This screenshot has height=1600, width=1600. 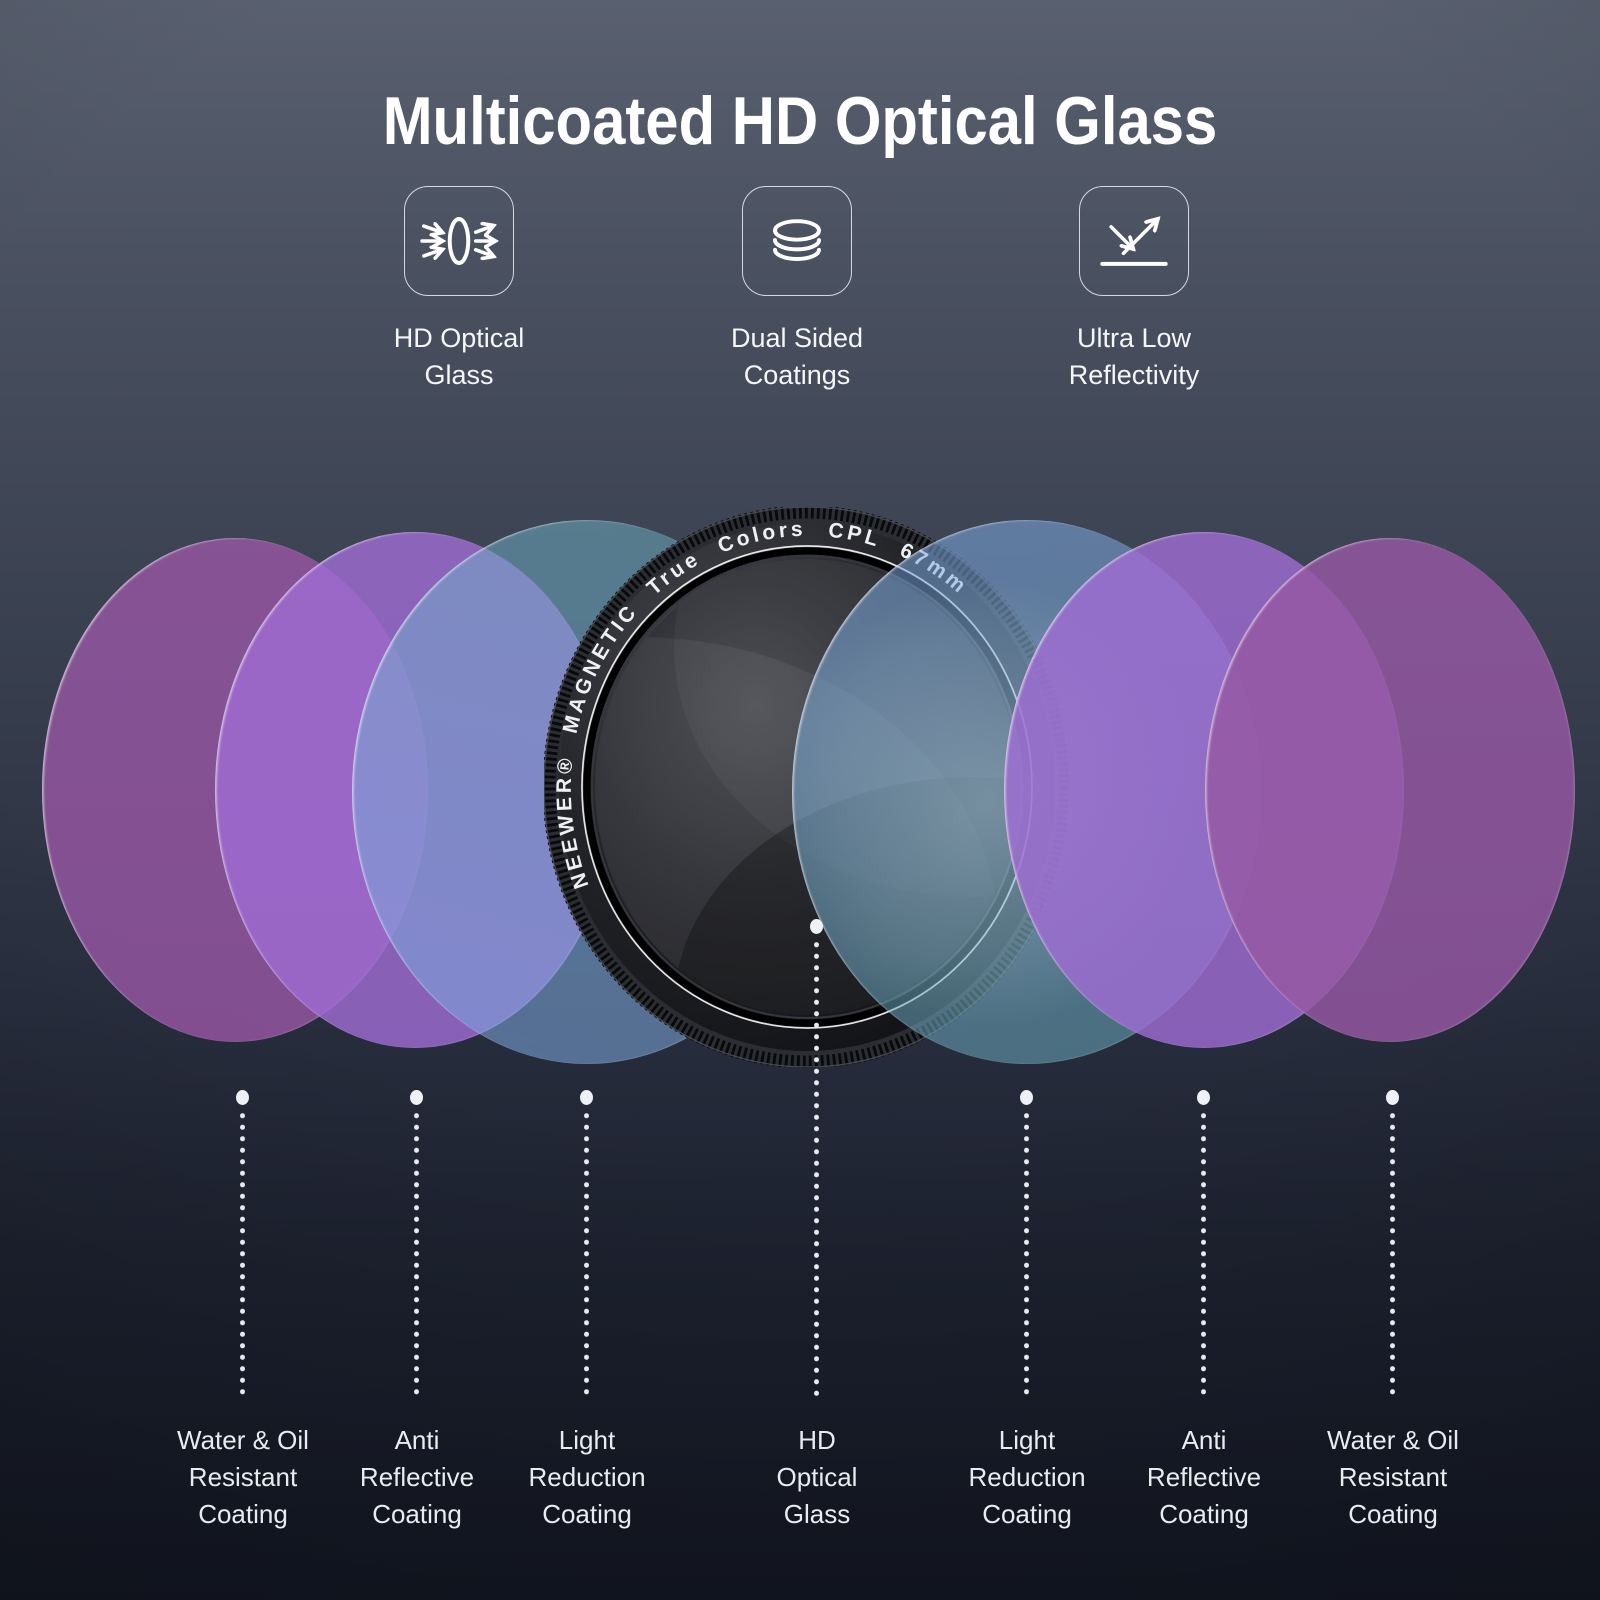 What do you see at coordinates (1204, 1477) in the screenshot?
I see `layer-label-anti-reflective-right: Anti Reflective Coating` at bounding box center [1204, 1477].